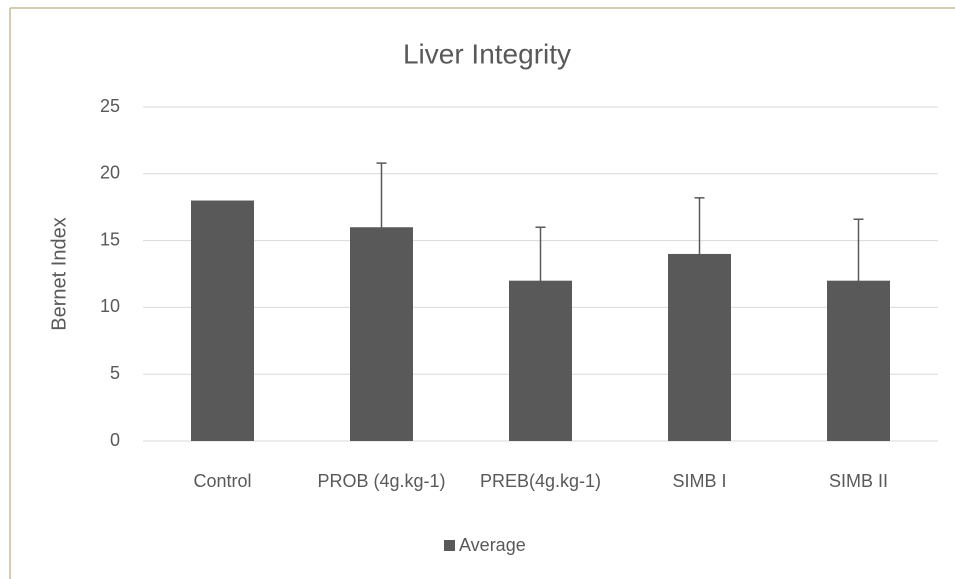  What do you see at coordinates (449, 545) in the screenshot?
I see `legend-swatch` at bounding box center [449, 545].